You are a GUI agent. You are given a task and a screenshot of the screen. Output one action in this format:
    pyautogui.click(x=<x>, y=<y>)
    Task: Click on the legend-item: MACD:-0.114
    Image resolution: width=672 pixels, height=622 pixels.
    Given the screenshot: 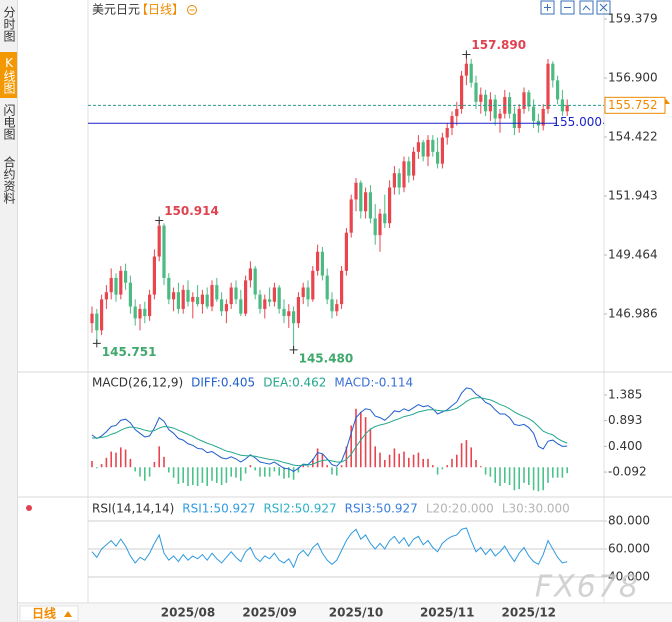 What is the action you would take?
    pyautogui.click(x=373, y=383)
    